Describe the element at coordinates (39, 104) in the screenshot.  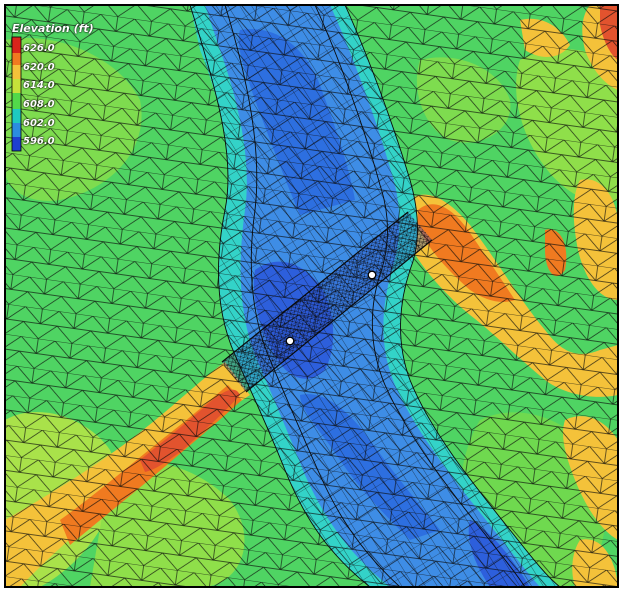
I see `legend-label-608: 608.0` at that location.